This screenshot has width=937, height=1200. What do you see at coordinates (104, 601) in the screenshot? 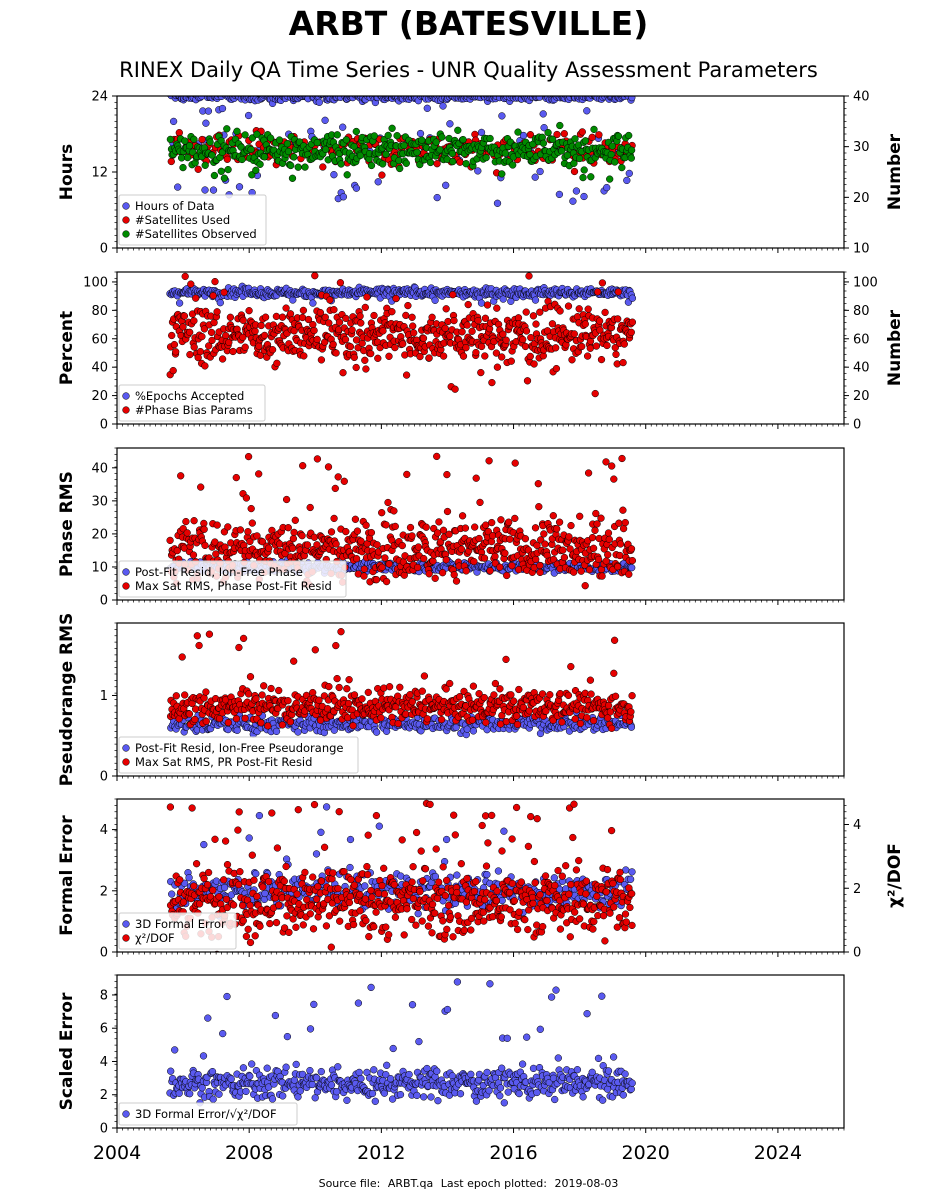
I see `y-tick-label: 0` at bounding box center [104, 601].